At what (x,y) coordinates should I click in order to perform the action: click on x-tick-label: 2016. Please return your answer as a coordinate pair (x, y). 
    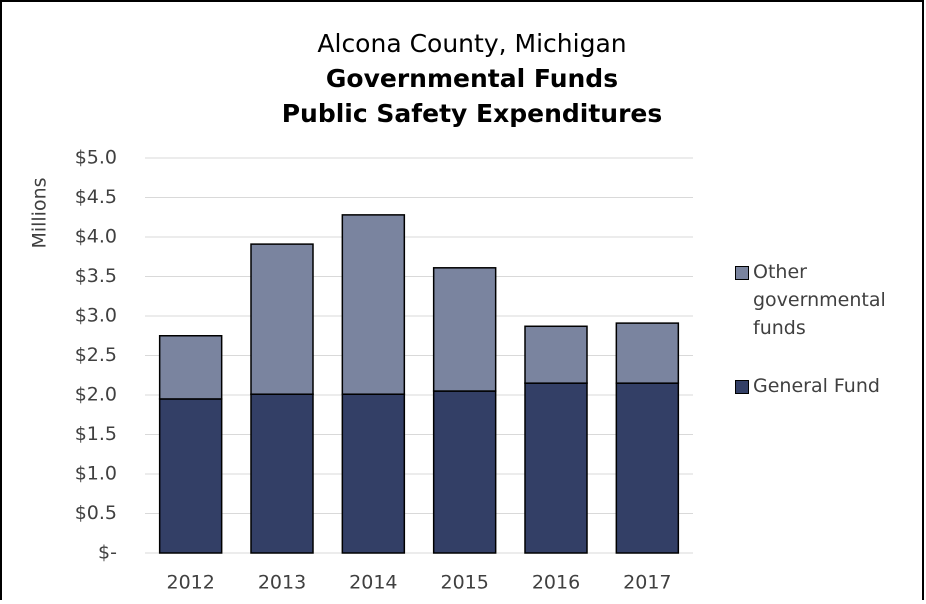
    Looking at the image, I should click on (556, 583).